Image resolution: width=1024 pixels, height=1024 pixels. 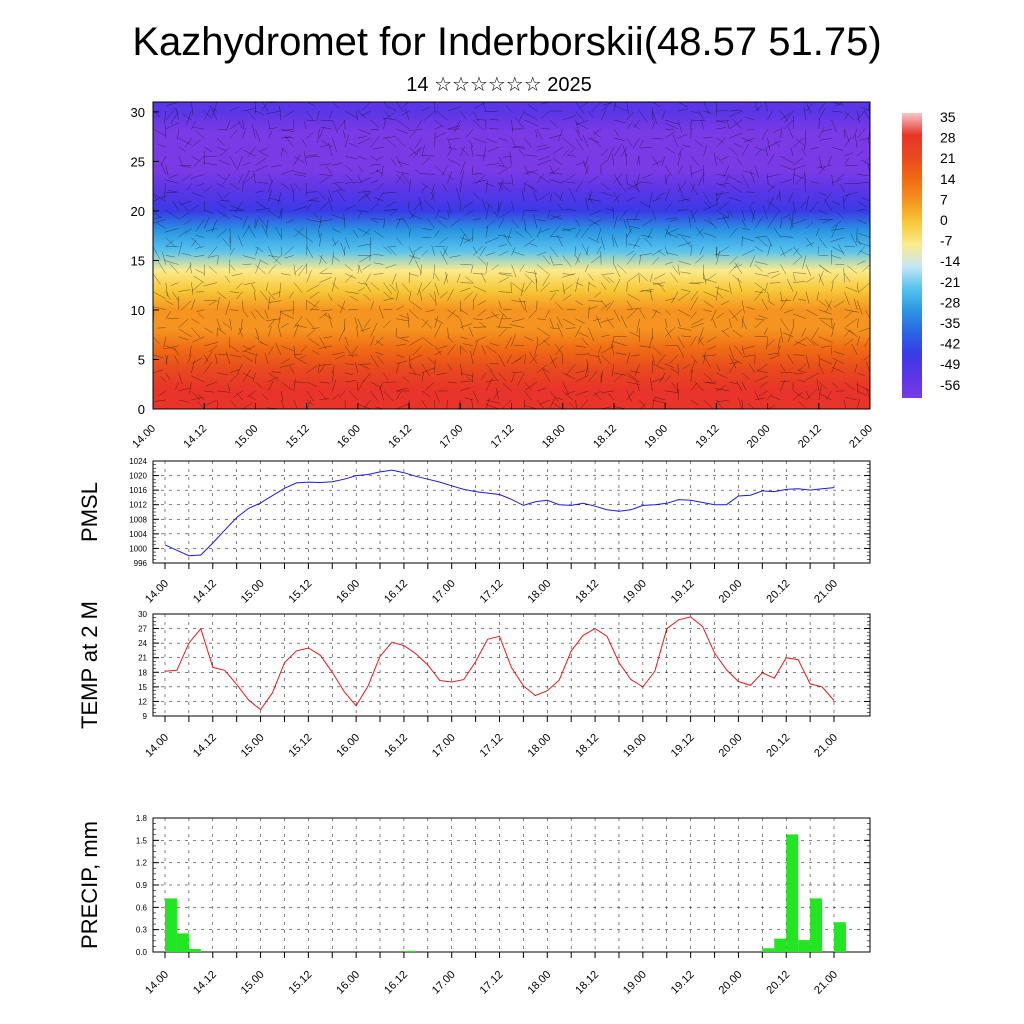 I want to click on y-tick-label: 25, so click(x=138, y=161).